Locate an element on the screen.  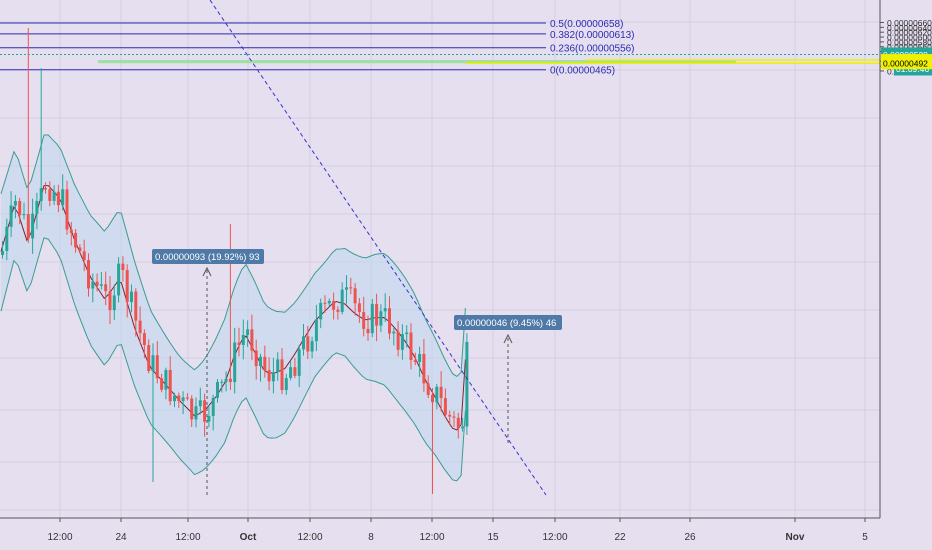
measure-tag-label: 0.00000093 (19.92%) 93 is located at coordinates (207, 257).